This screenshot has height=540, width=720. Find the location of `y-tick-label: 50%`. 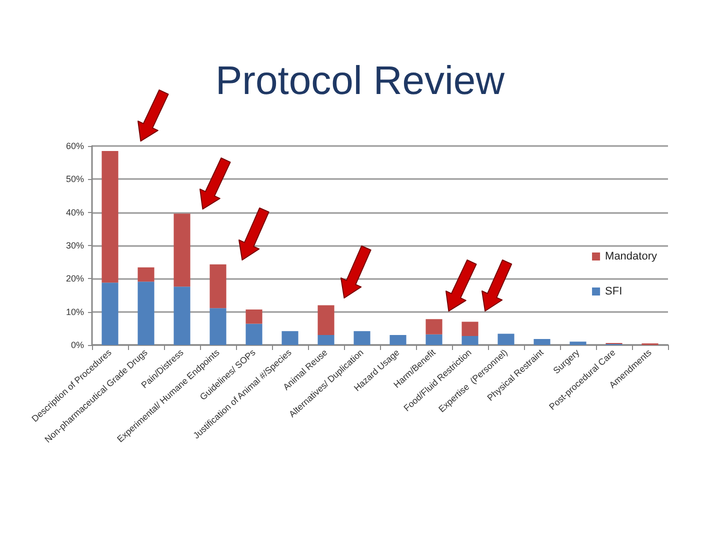

y-tick-label: 50% is located at coordinates (75, 179).